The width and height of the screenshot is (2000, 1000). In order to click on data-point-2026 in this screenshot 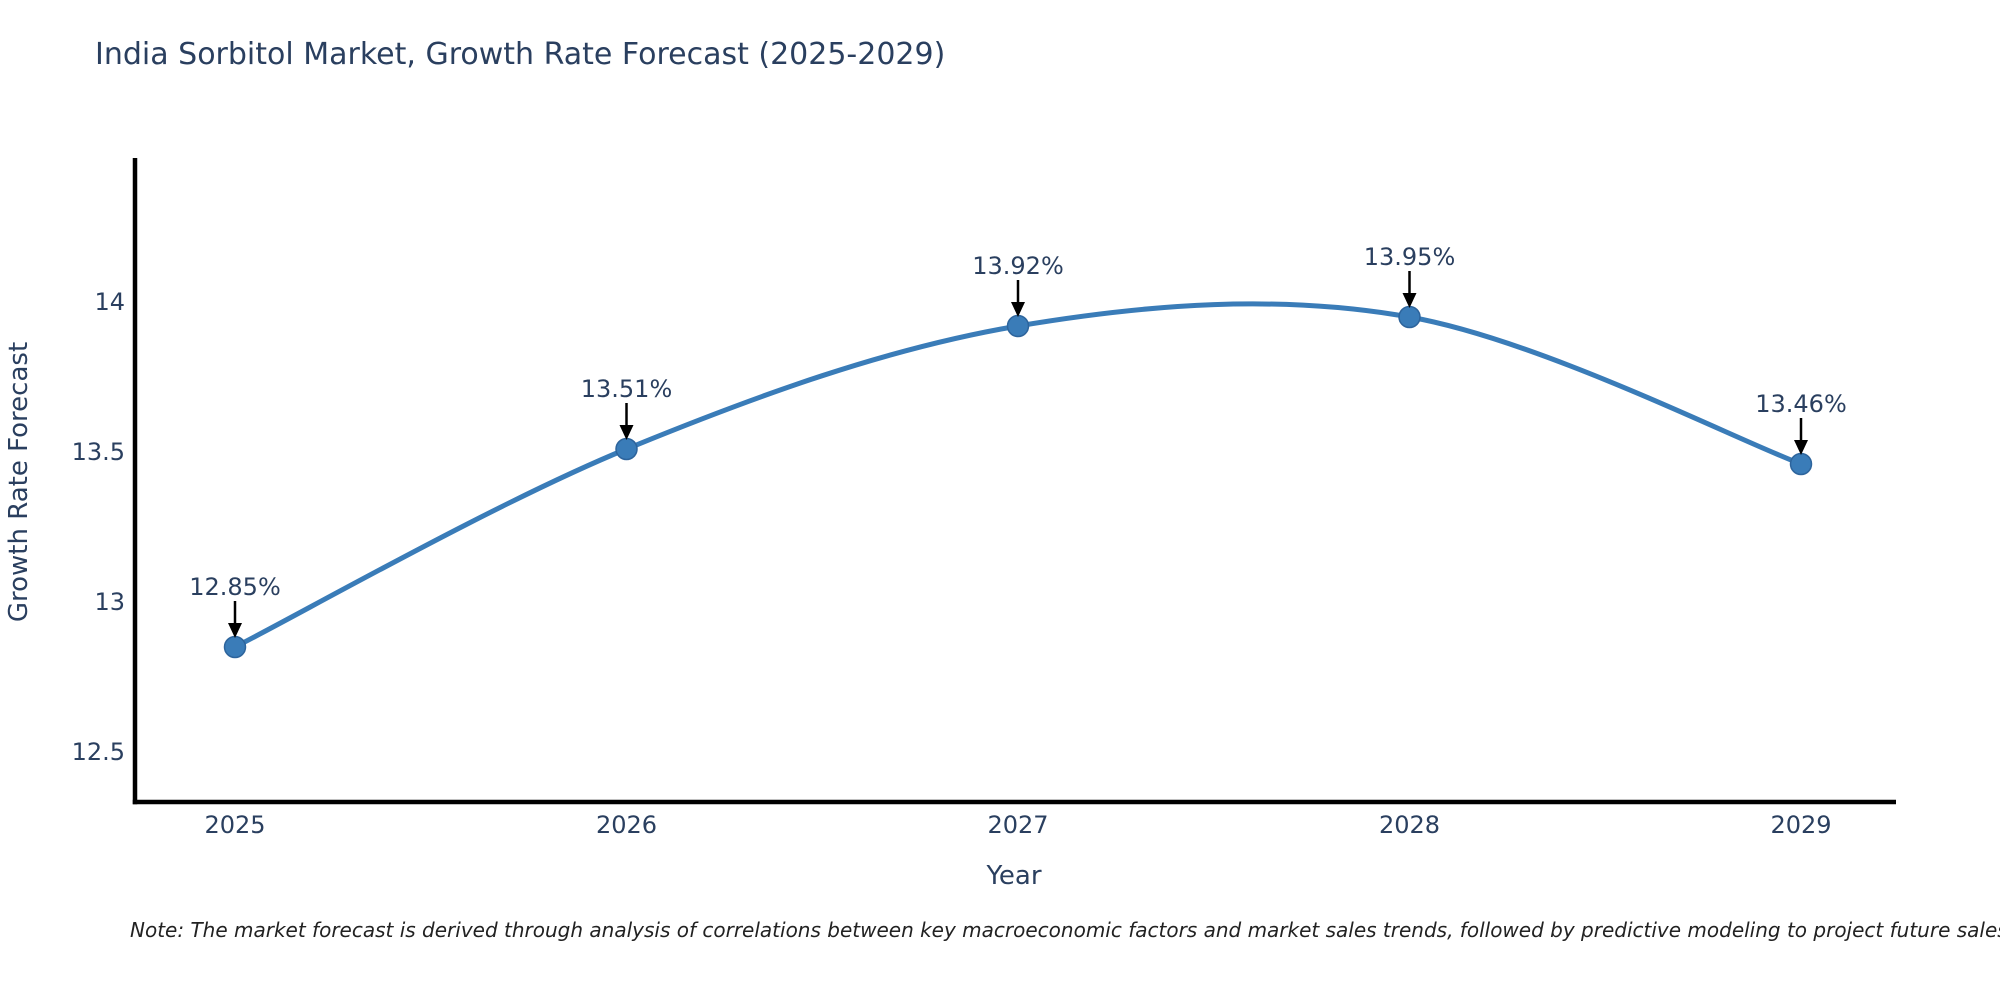, I will do `click(626, 449)`.